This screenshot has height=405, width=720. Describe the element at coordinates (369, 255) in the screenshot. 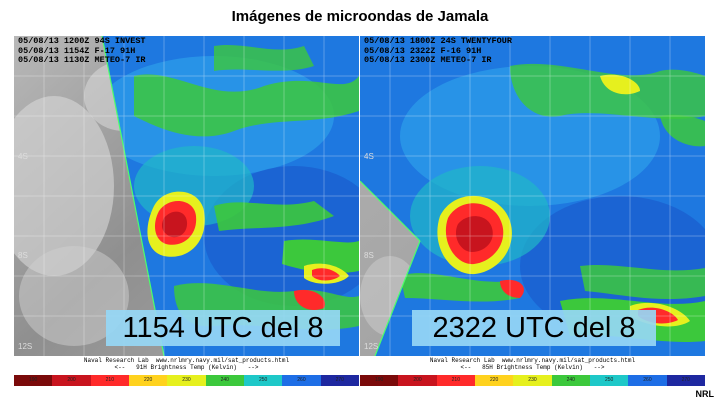

I see `lat-label-8s-right: 8S` at that location.